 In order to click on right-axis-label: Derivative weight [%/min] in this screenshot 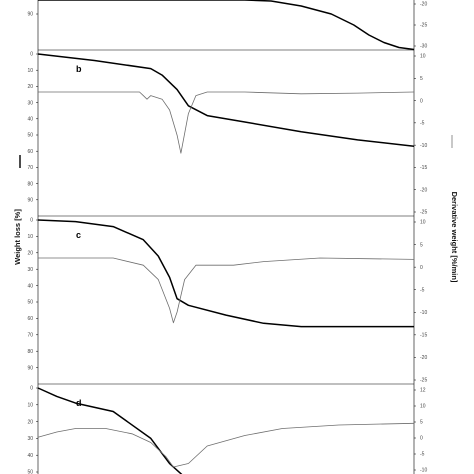, I will do `click(454, 237)`.